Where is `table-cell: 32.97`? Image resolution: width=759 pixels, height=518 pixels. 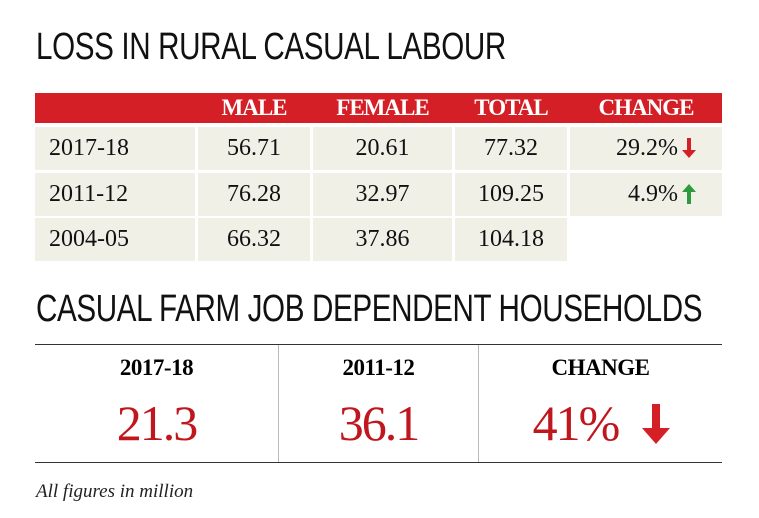
table-cell: 32.97 is located at coordinates (382, 194).